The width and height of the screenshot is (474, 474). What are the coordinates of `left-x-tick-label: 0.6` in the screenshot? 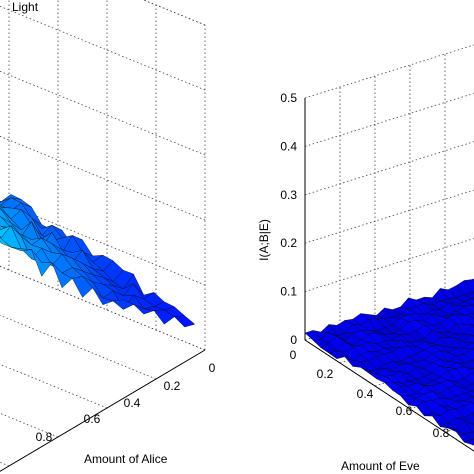 It's located at (92, 419).